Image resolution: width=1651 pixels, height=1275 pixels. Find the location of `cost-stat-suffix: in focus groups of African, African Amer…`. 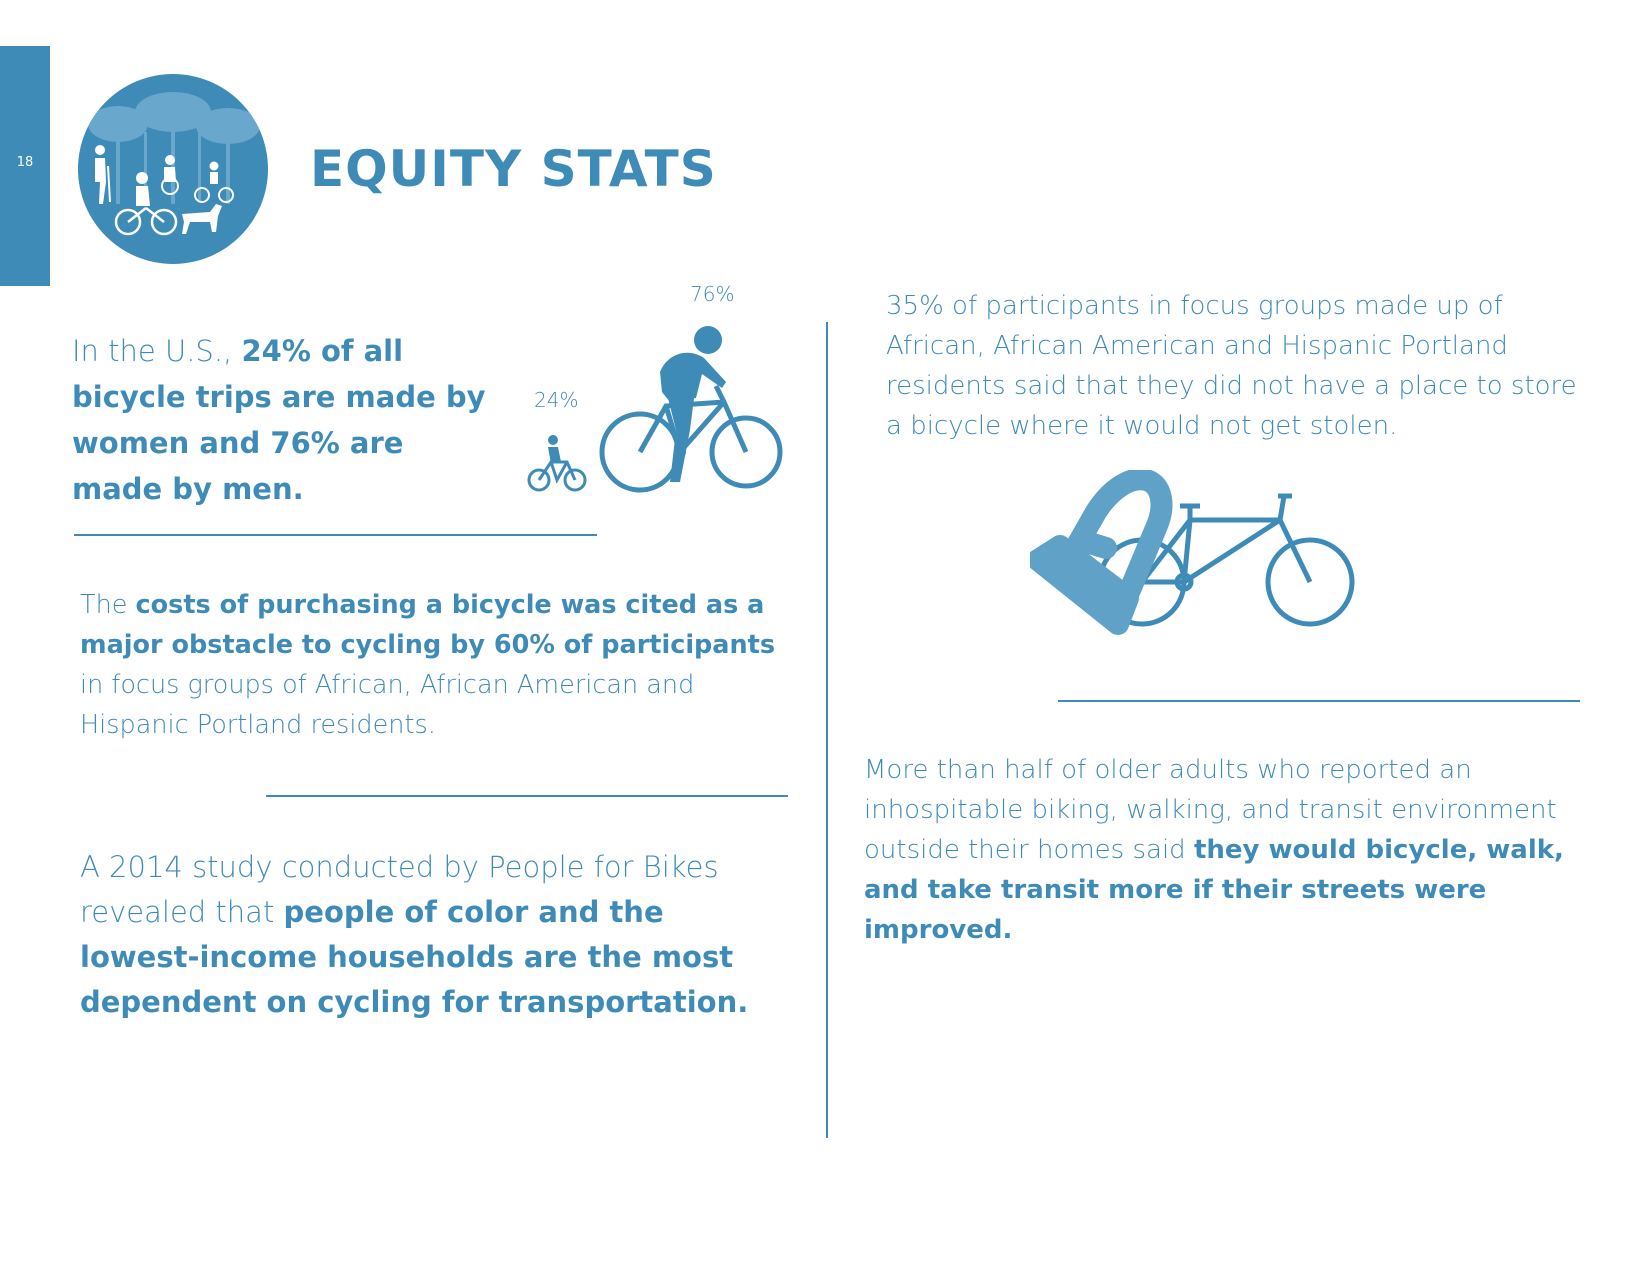

cost-stat-suffix: in focus groups of African, African Amer… is located at coordinates (387, 705).